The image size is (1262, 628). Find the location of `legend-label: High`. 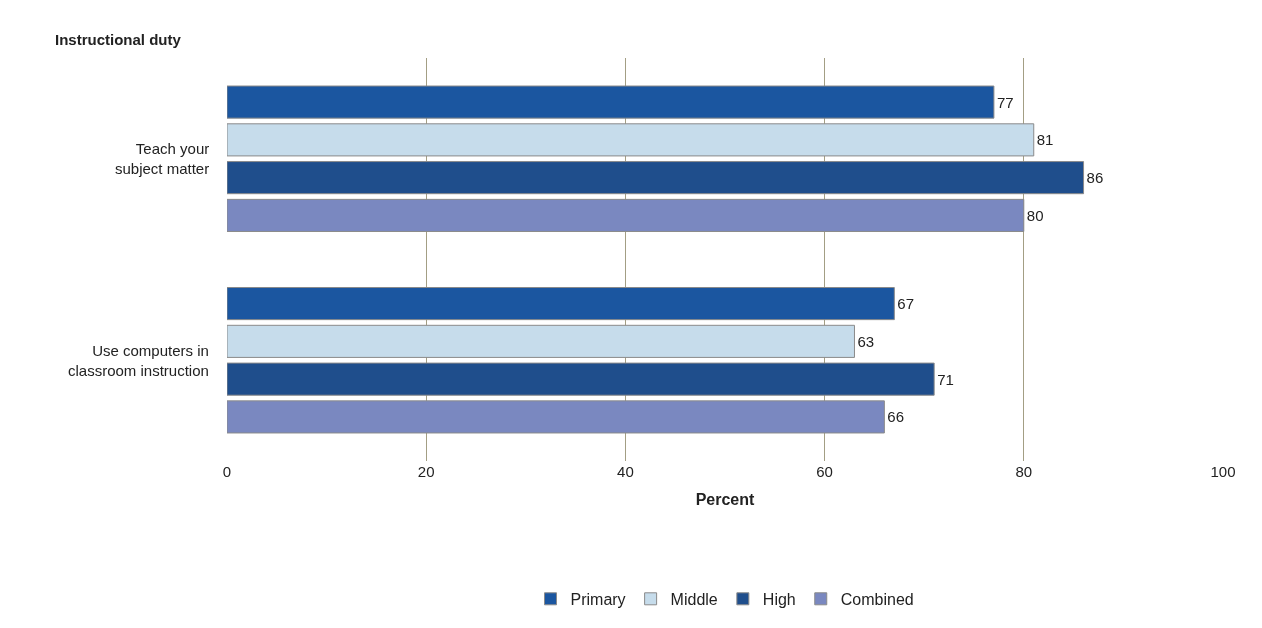

legend-label: High is located at coordinates (779, 600).